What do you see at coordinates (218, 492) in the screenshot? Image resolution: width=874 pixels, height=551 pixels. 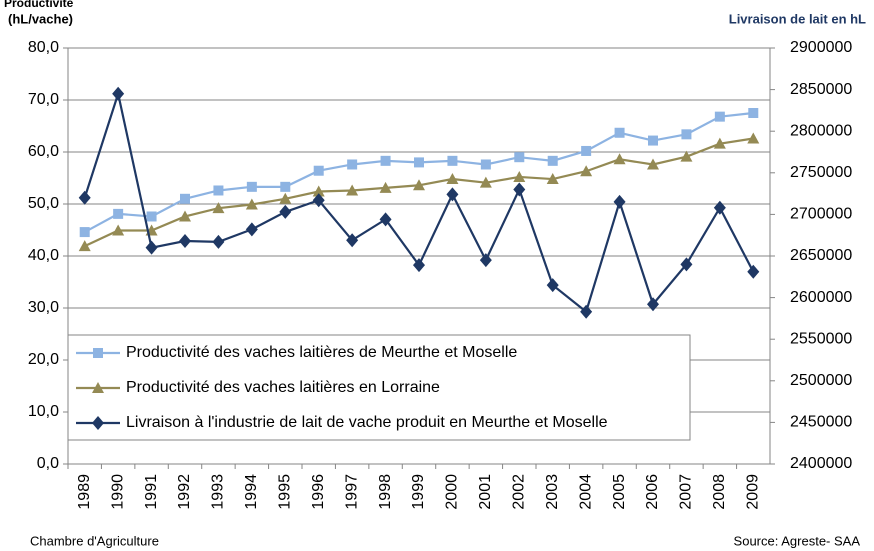 I see `x-tick-label: 1993` at bounding box center [218, 492].